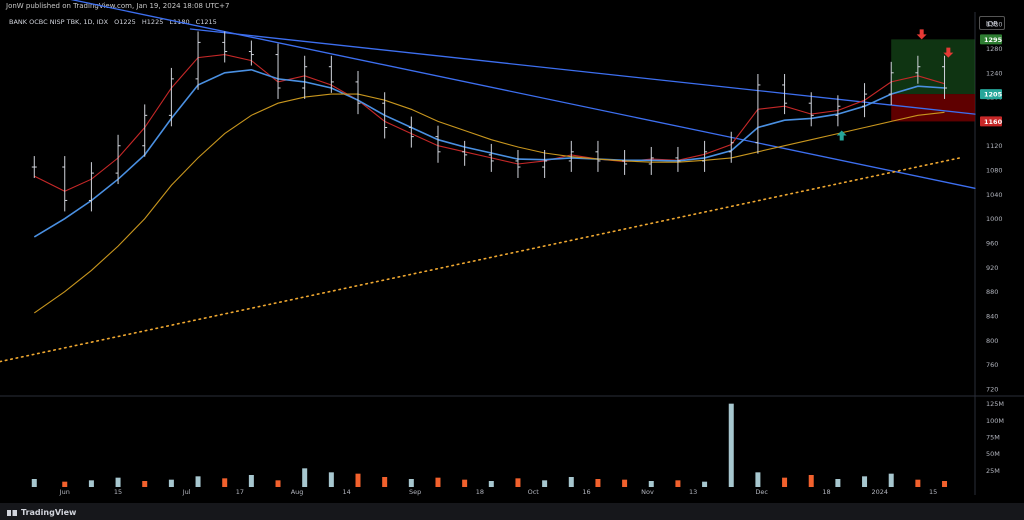 Image resolution: width=1024 pixels, height=520 pixels. I want to click on price-tag-target, so click(991, 39).